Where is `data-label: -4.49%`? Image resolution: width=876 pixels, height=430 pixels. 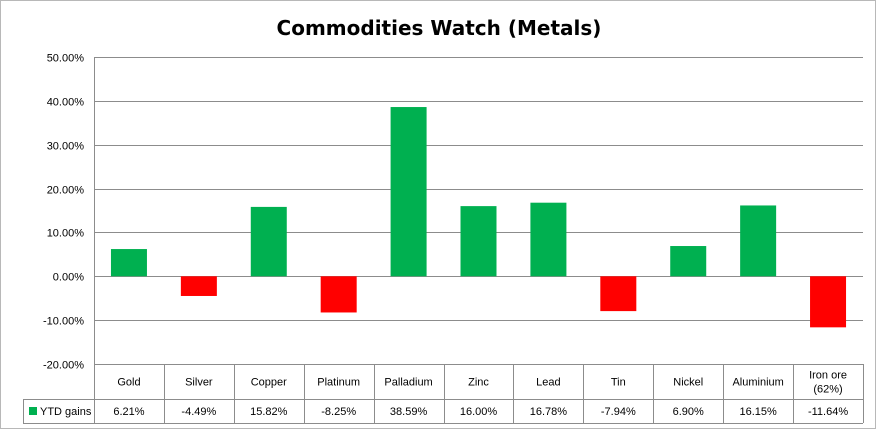
data-label: -4.49% is located at coordinates (198, 412).